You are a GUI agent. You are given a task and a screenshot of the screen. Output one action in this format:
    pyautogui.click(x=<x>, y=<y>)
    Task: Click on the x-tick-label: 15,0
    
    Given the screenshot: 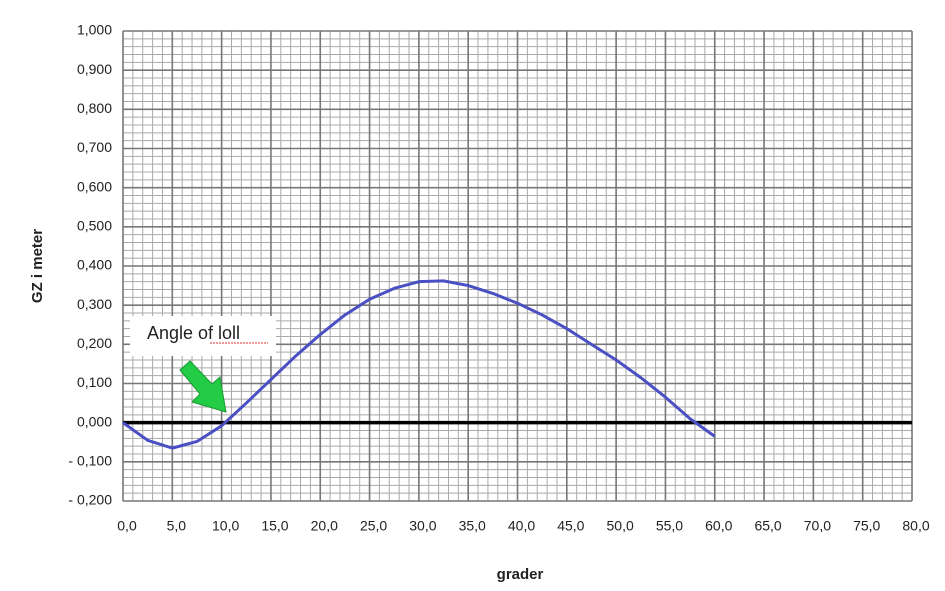 What is the action you would take?
    pyautogui.click(x=274, y=526)
    